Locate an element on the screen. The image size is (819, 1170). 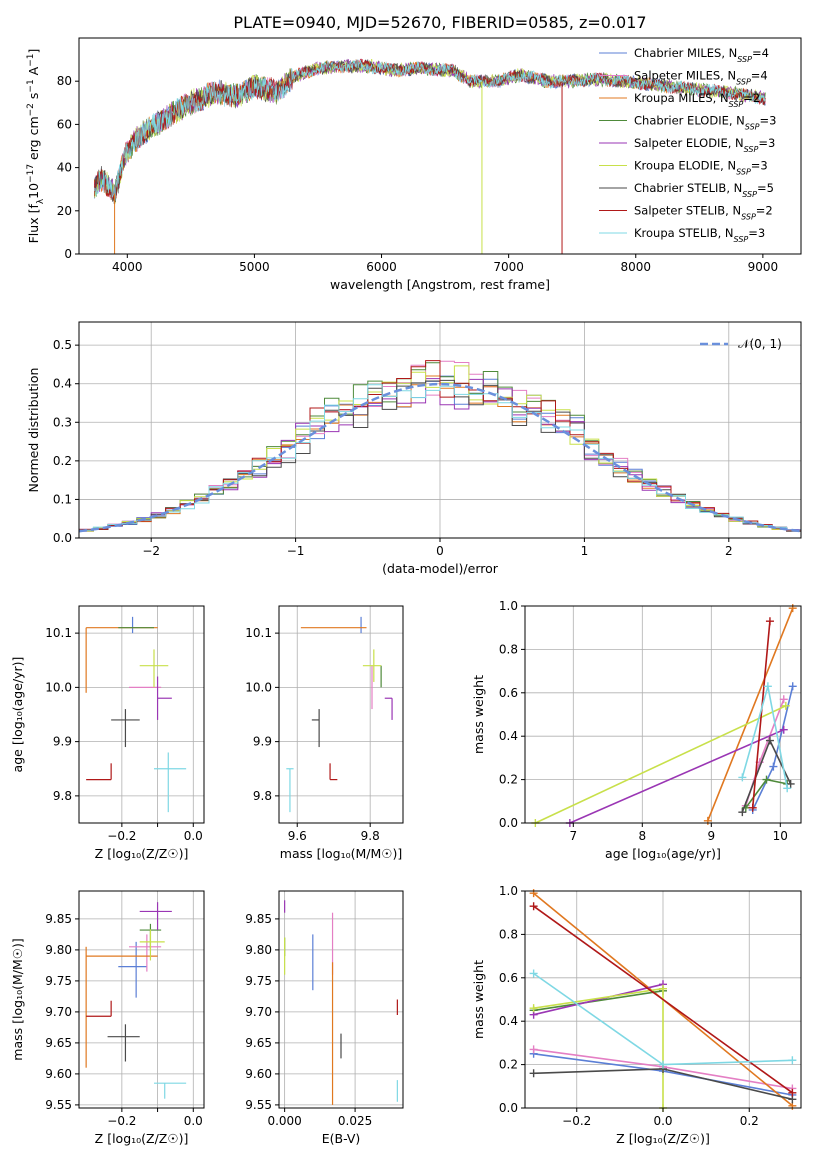
x-tick-label: 5000 is located at coordinates (254, 267).